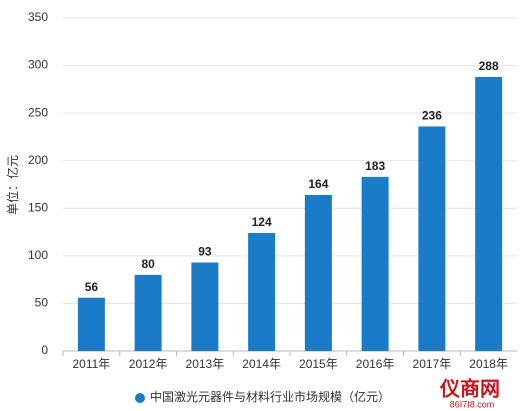  I want to click on y-tick-label: 150, so click(38, 207).